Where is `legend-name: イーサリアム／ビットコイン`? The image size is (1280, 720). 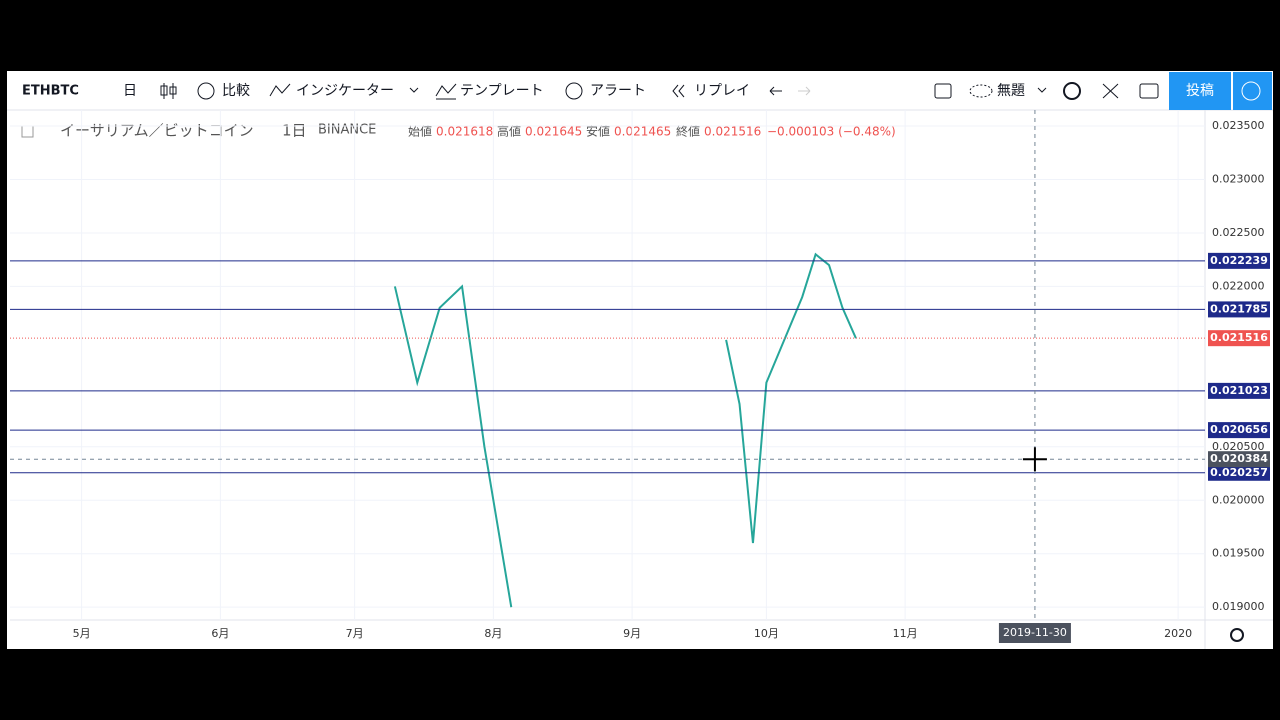
legend-name: イーサリアム／ビットコイン is located at coordinates (157, 131).